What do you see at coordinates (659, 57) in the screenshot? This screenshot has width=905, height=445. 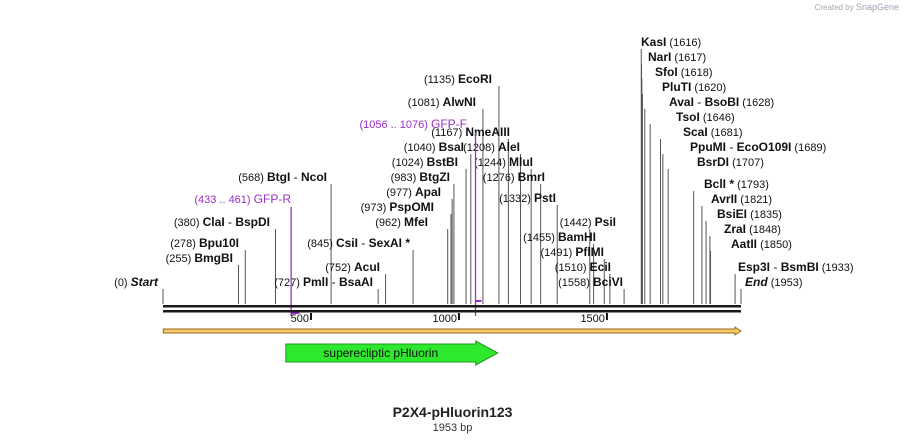 I see `site-name: NarI` at bounding box center [659, 57].